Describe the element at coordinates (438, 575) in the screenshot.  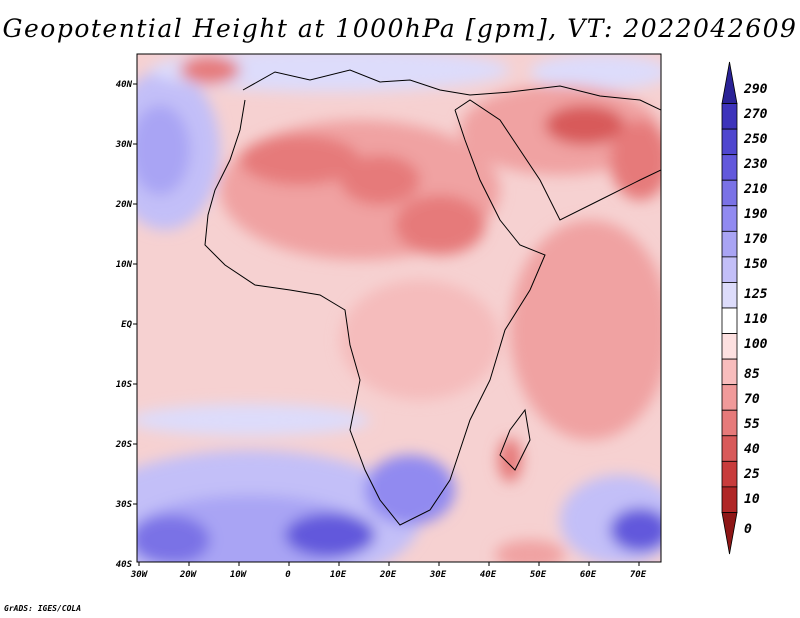
I see `lon-label: 30E` at that location.